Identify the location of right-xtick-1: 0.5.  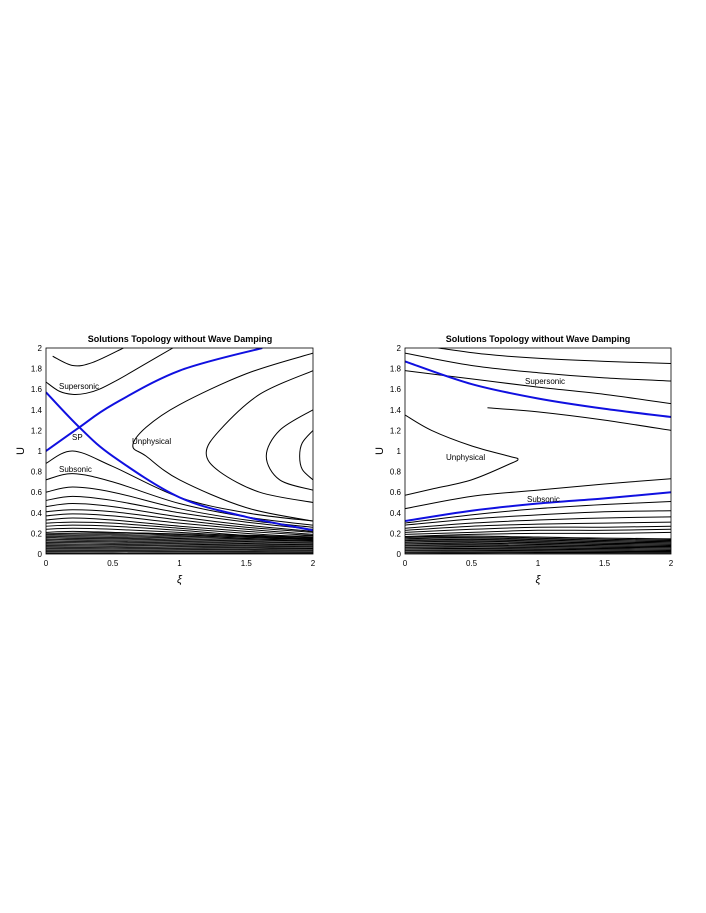
(472, 563).